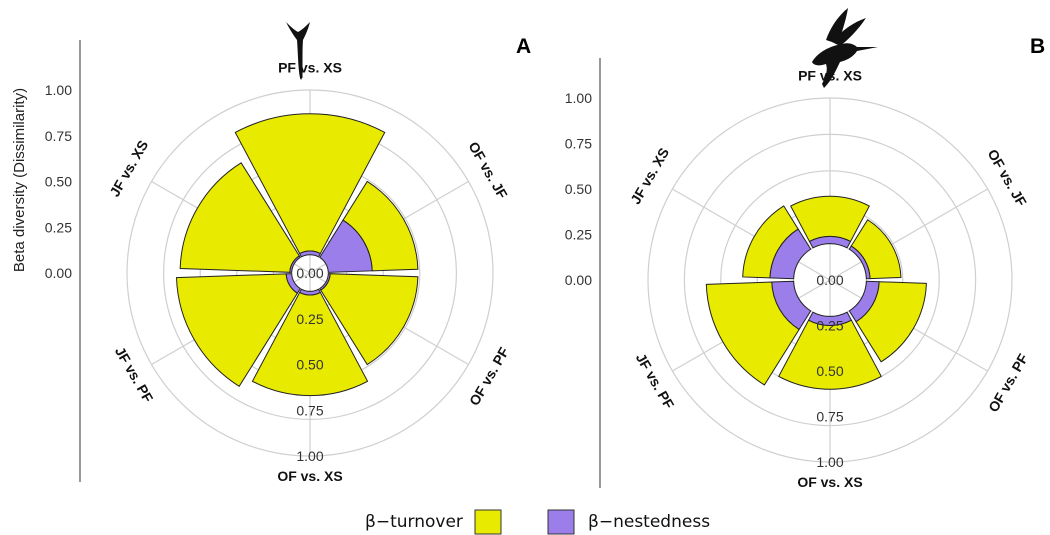 The width and height of the screenshot is (1050, 535). Describe the element at coordinates (845, 48) in the screenshot. I see `hummingbird-icon` at that location.